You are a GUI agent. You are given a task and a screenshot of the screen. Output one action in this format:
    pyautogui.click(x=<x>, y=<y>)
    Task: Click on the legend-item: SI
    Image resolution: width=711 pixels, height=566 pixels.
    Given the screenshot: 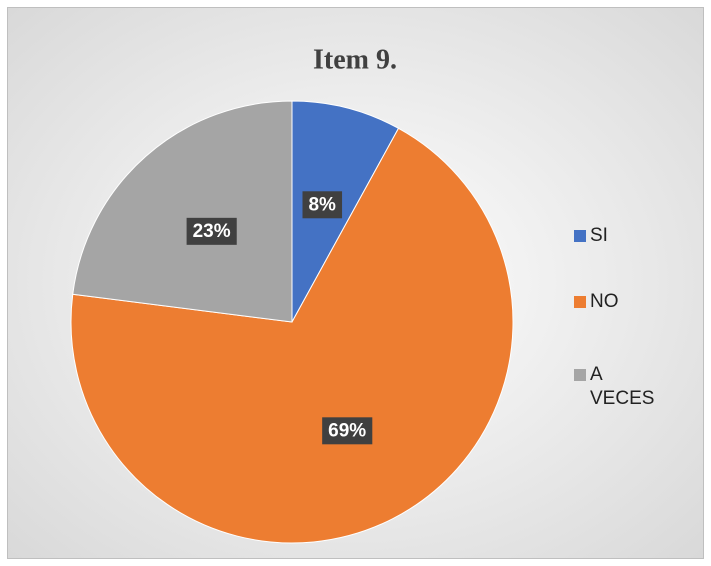 What is the action you would take?
    pyautogui.click(x=617, y=236)
    